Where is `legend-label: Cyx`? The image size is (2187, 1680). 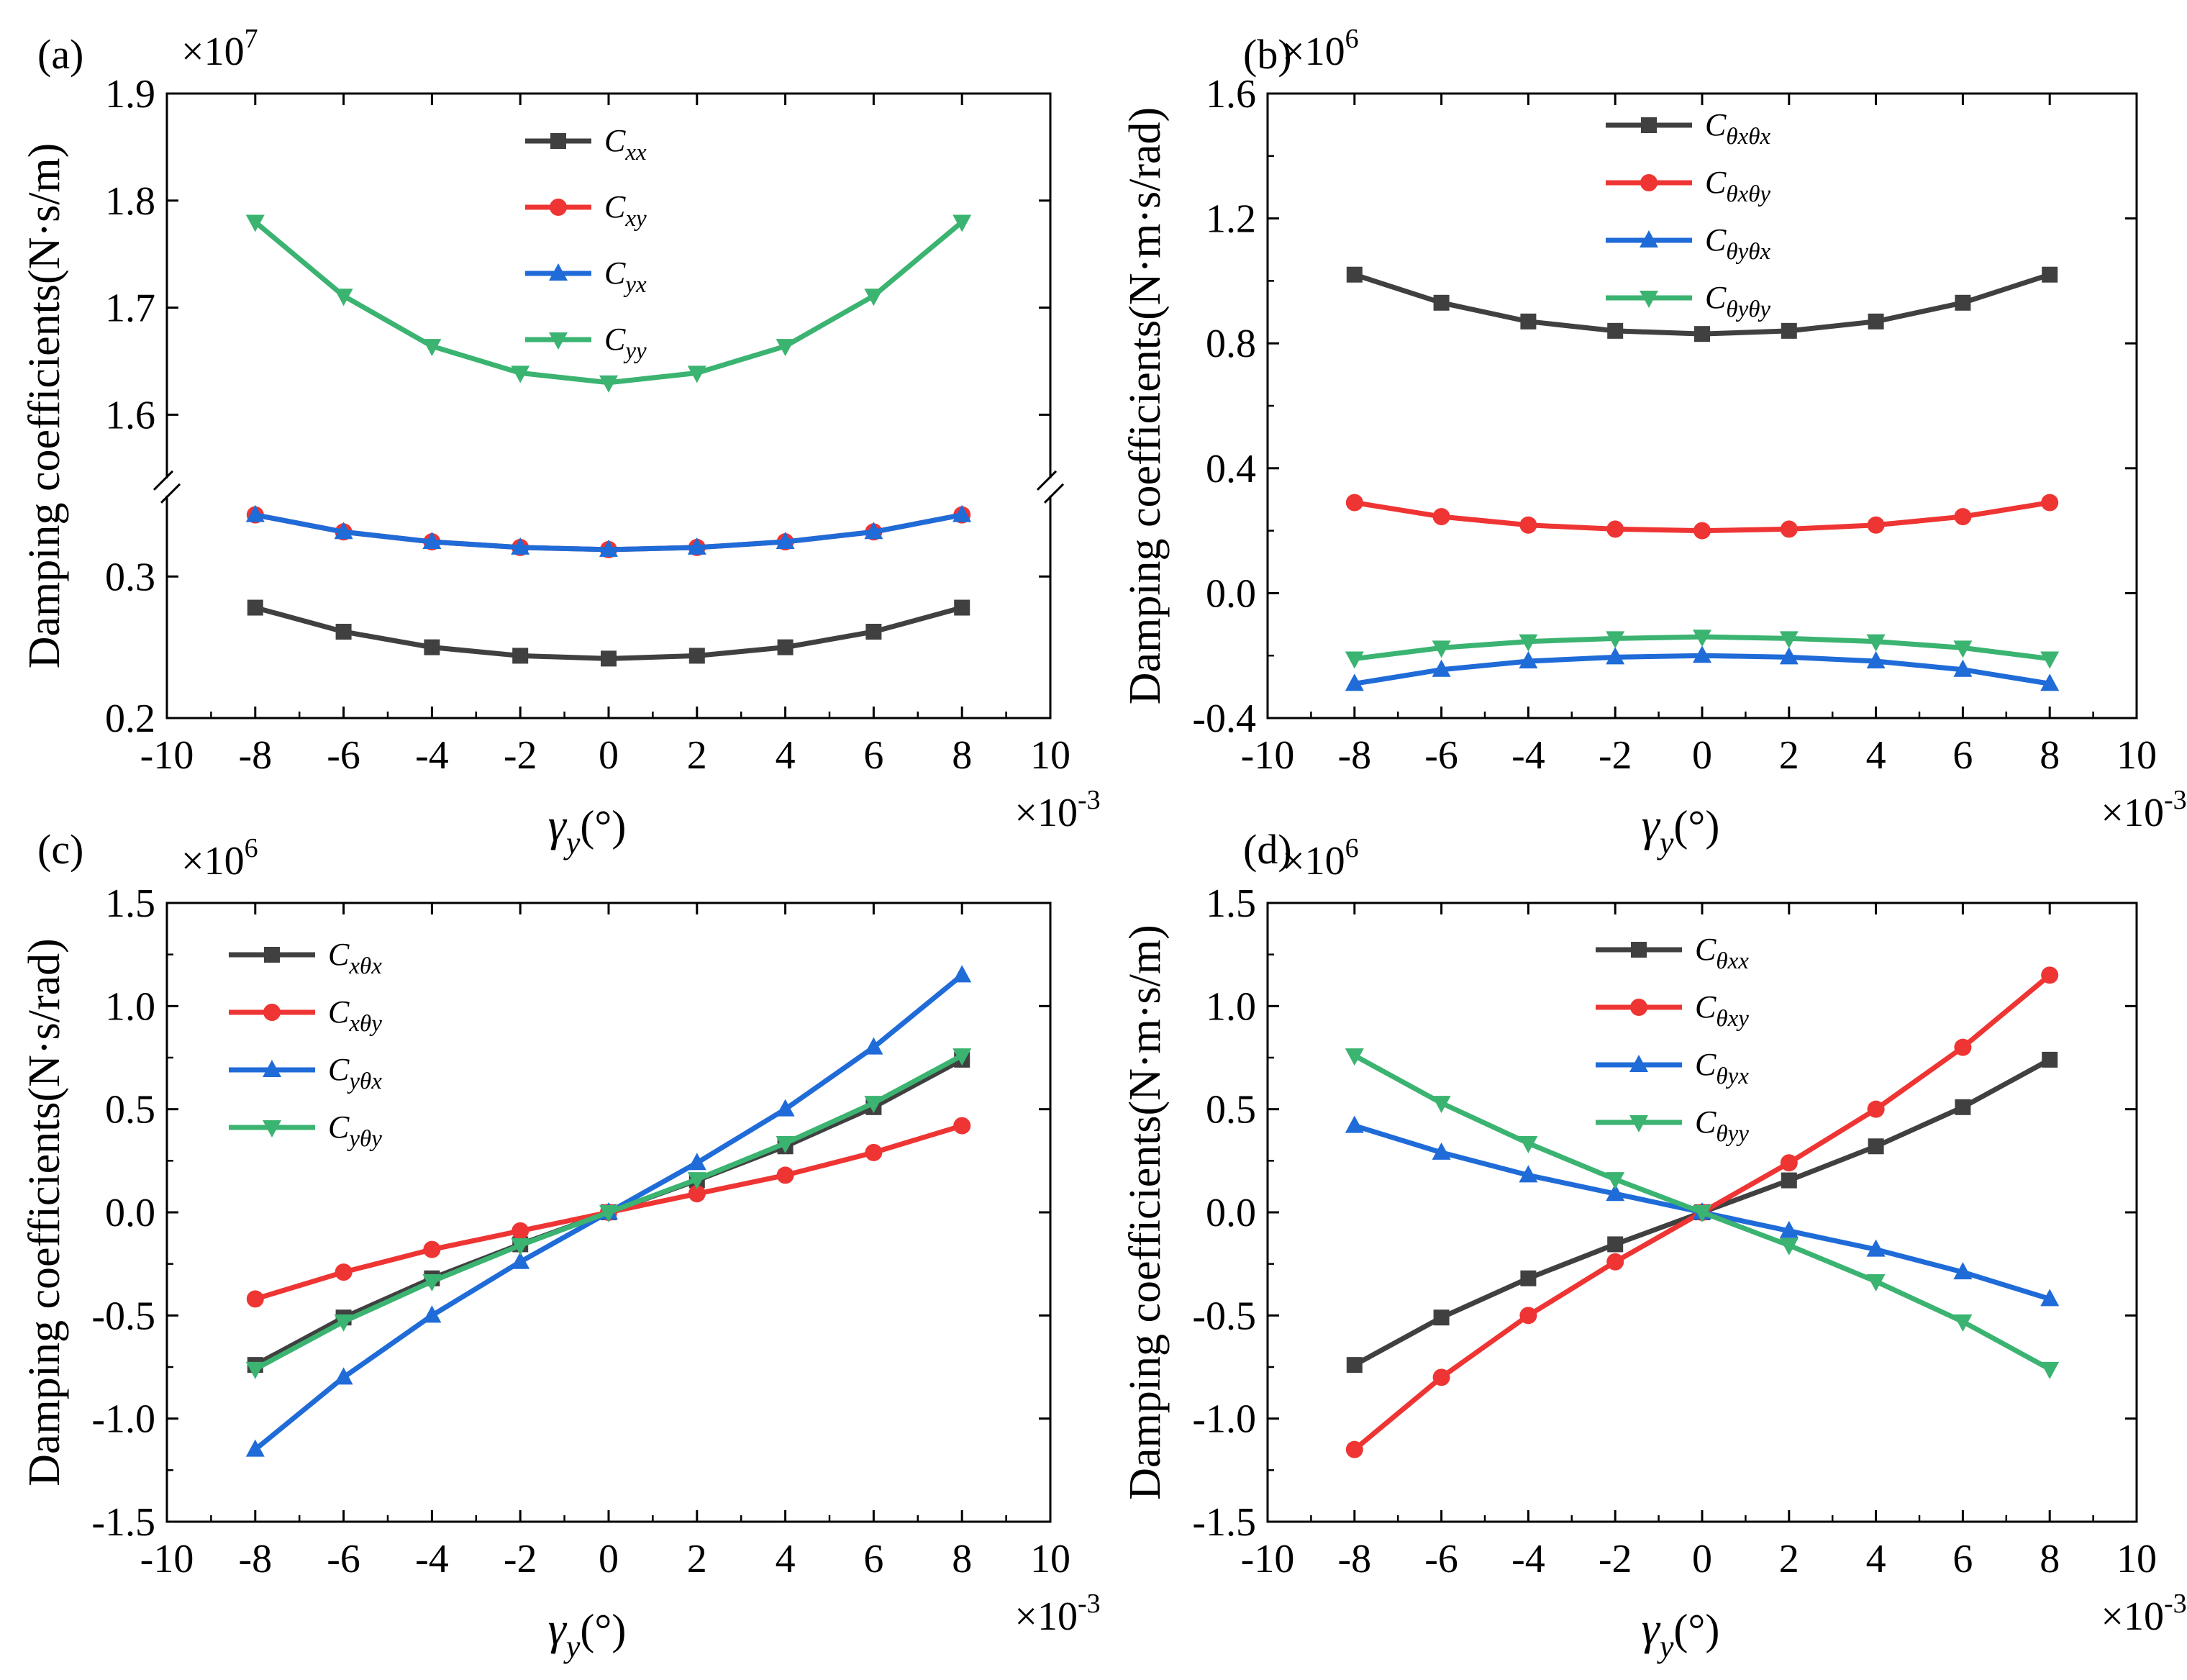
legend-label: Cyx is located at coordinates (625, 276).